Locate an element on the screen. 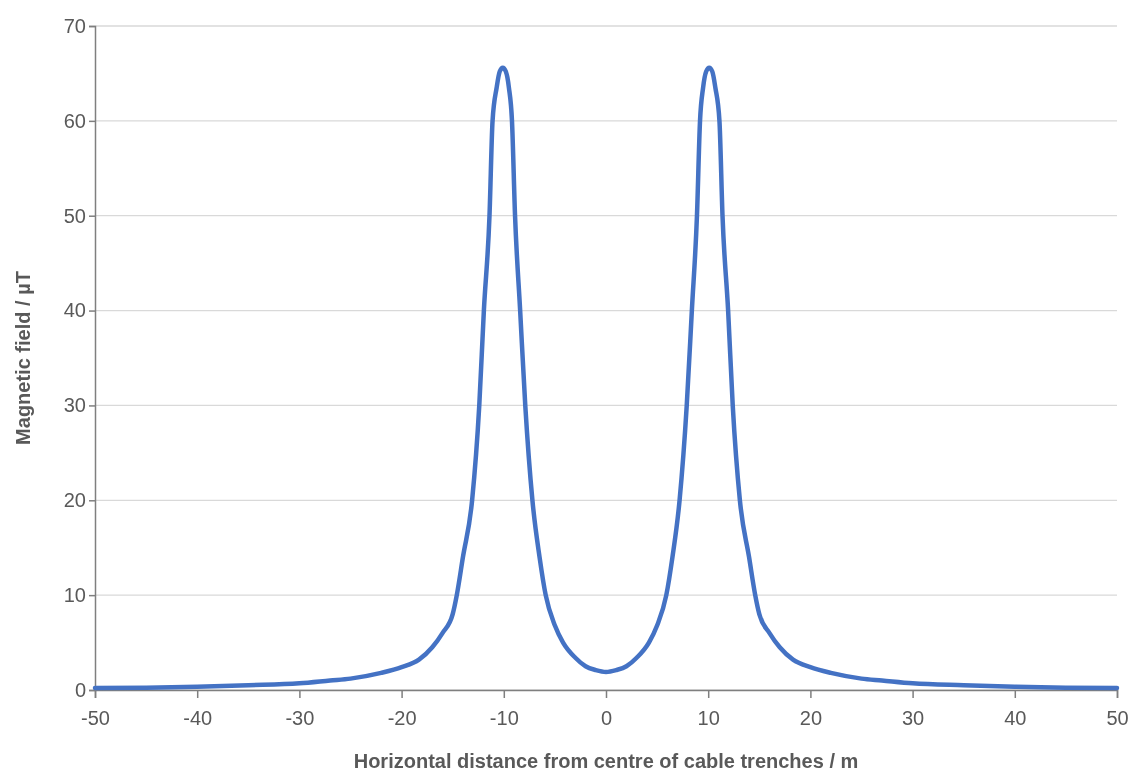 Image resolution: width=1132 pixels, height=778 pixels. x-tick-label: 0 is located at coordinates (606, 718).